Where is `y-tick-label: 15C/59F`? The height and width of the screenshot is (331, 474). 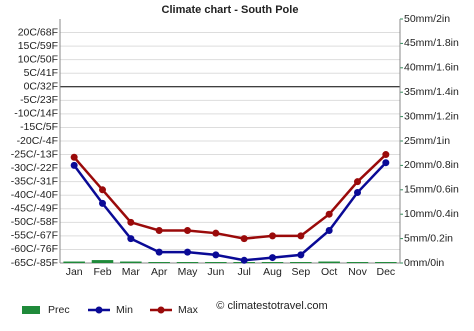 y-tick-label: 15C/59F is located at coordinates (38, 46).